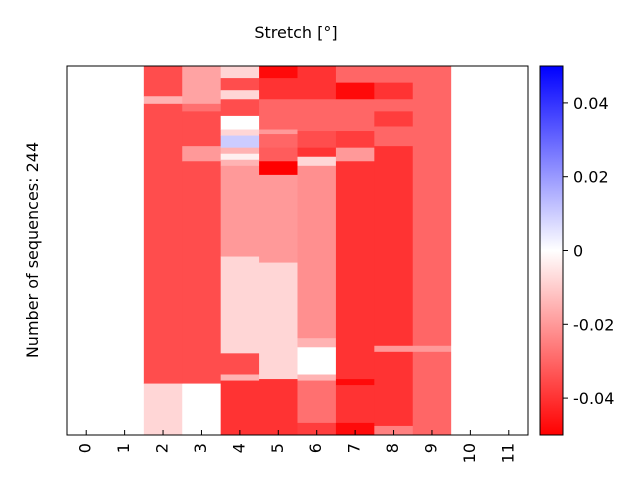  I want to click on chart-title: Stretch [°], so click(295, 32).